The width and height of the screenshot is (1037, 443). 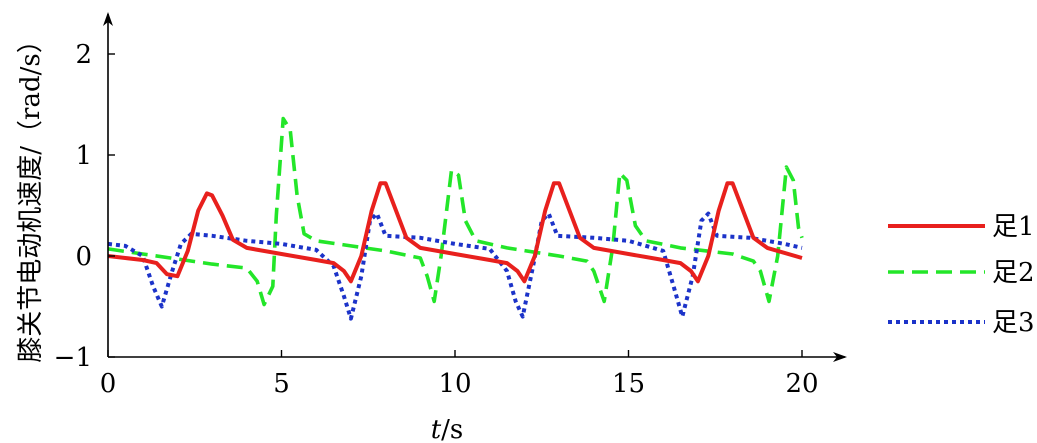 I want to click on legend-label-3: 足3, so click(x=1013, y=323).